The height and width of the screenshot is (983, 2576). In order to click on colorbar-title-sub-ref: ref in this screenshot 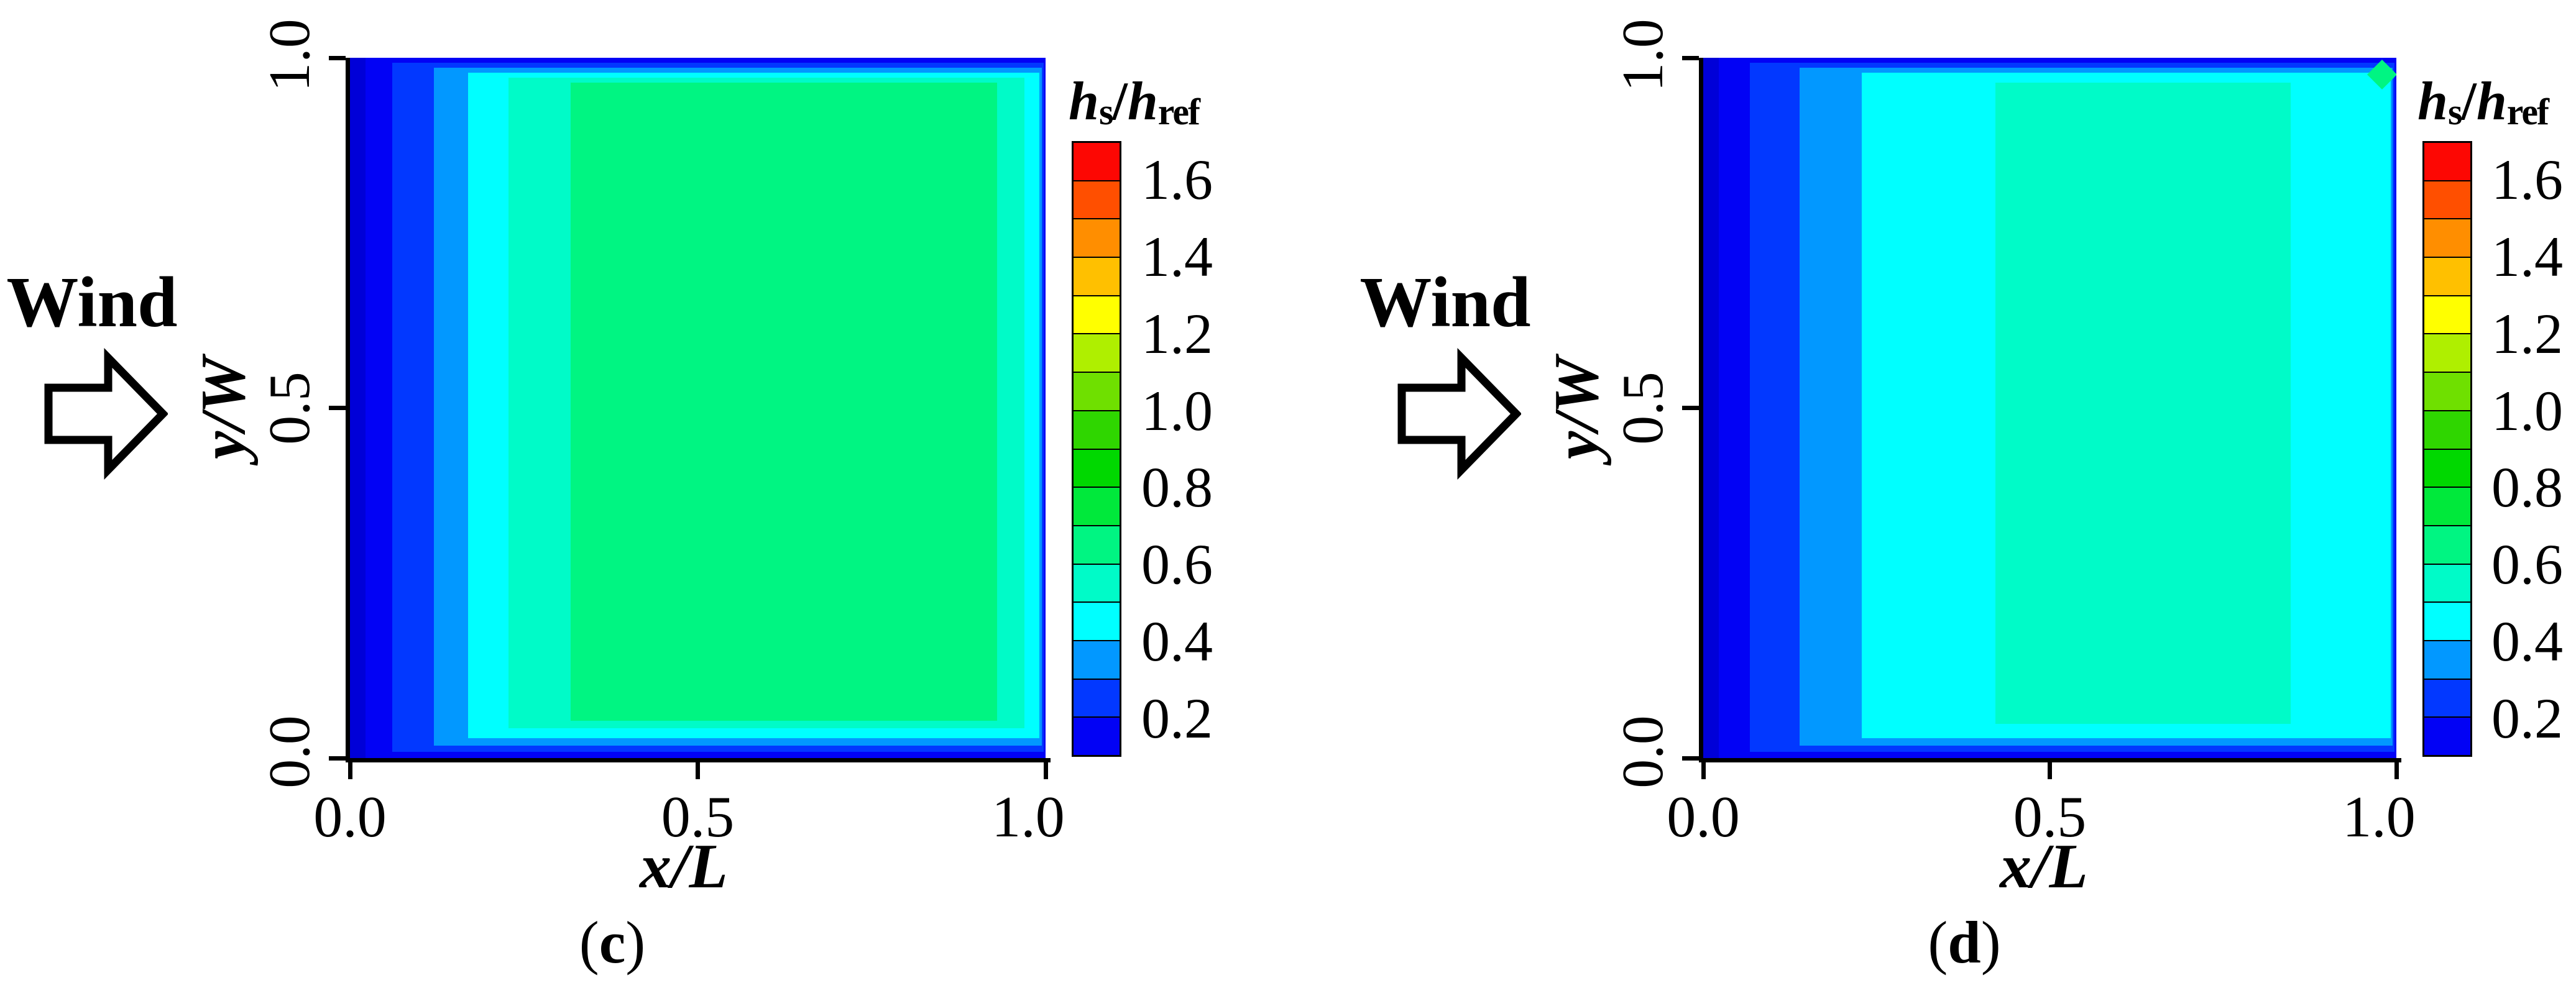, I will do `click(1178, 111)`.